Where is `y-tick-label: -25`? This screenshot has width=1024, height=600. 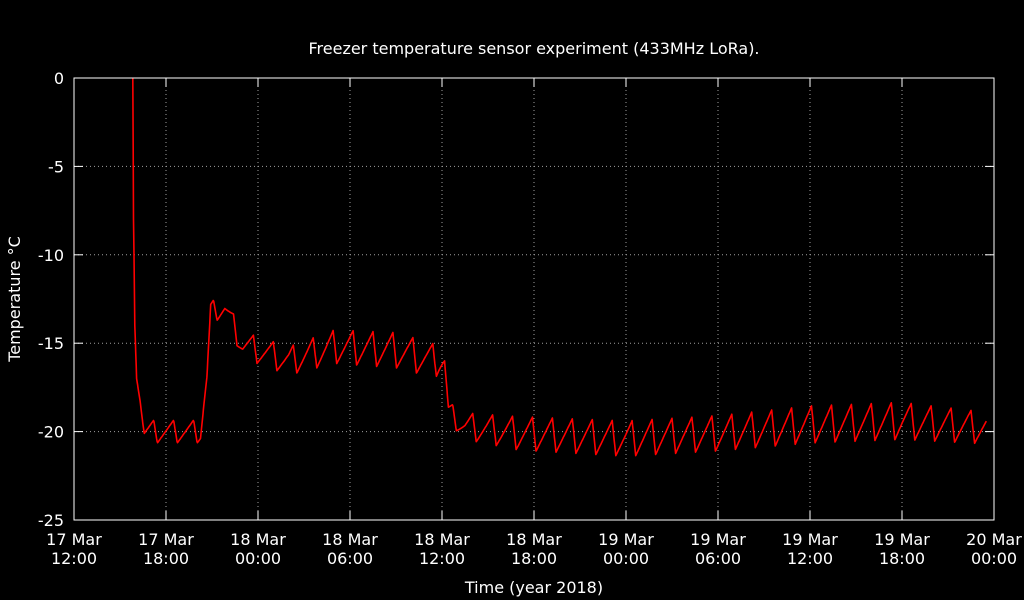 y-tick-label: -25 is located at coordinates (51, 520).